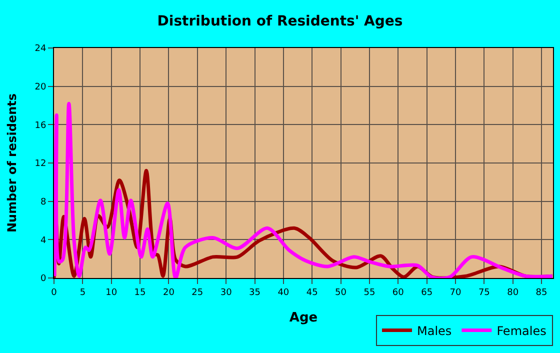 Image resolution: width=560 pixels, height=353 pixels. Describe the element at coordinates (303, 318) in the screenshot. I see `x-axis-title: Age` at that location.